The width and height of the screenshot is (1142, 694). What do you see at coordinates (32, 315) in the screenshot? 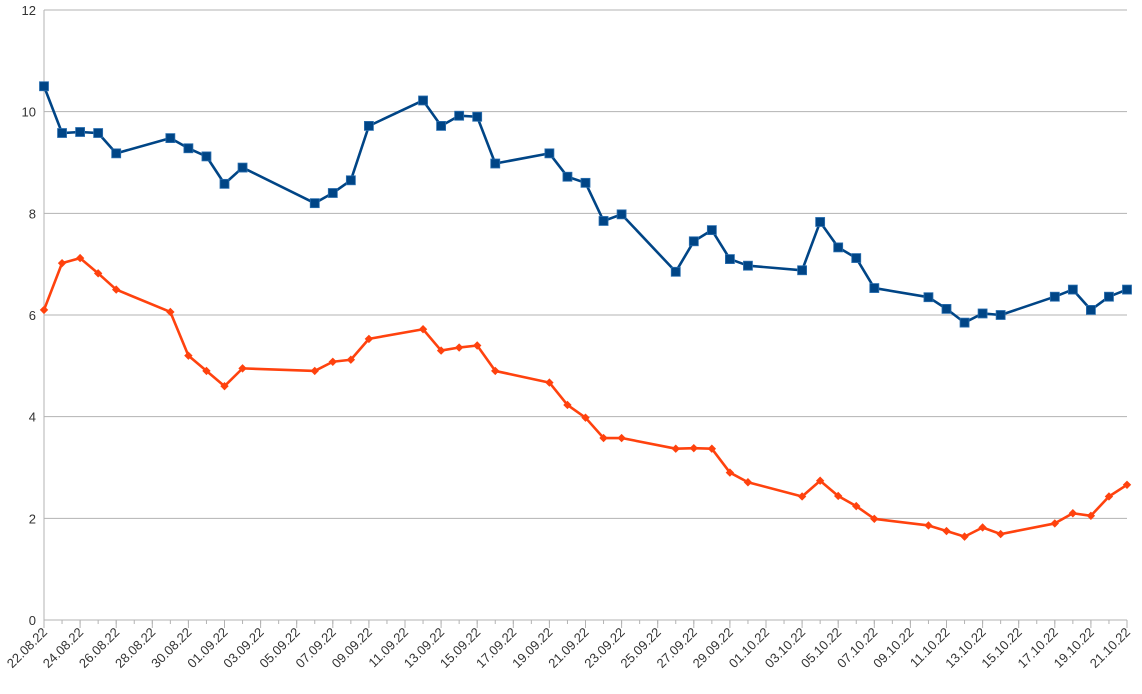
I see `y-tick-label: 6` at bounding box center [32, 315].